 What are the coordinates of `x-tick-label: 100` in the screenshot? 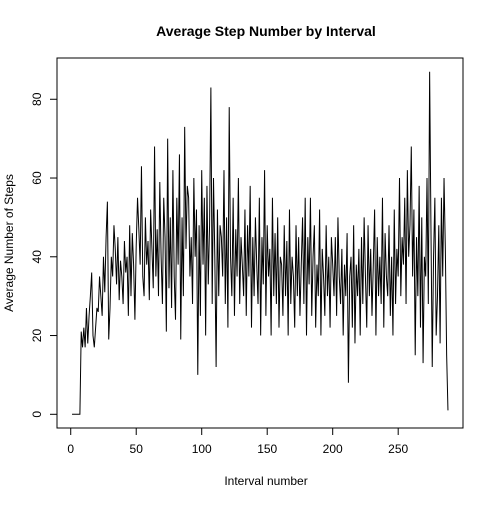 It's located at (202, 449).